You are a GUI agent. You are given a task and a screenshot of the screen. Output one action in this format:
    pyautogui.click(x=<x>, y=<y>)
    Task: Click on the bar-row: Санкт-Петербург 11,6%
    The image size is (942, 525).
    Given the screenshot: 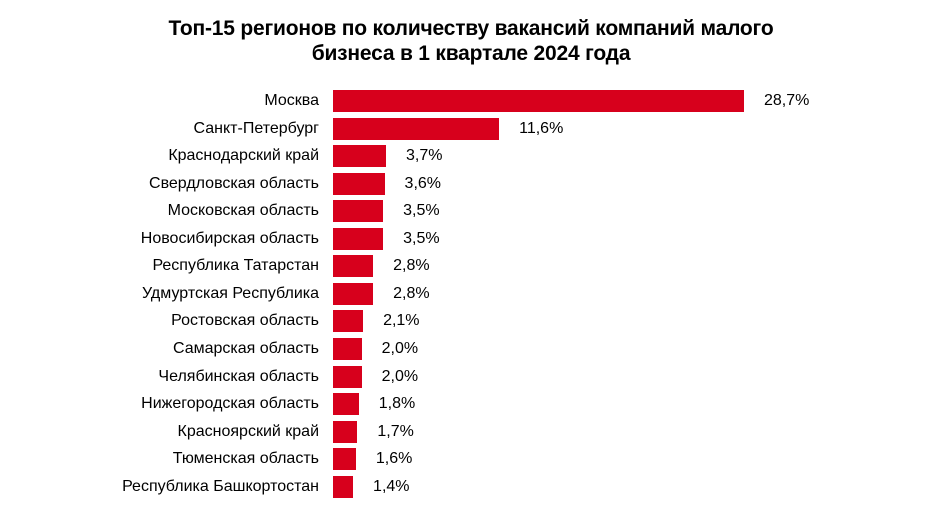 What is the action you would take?
    pyautogui.click(x=471, y=129)
    